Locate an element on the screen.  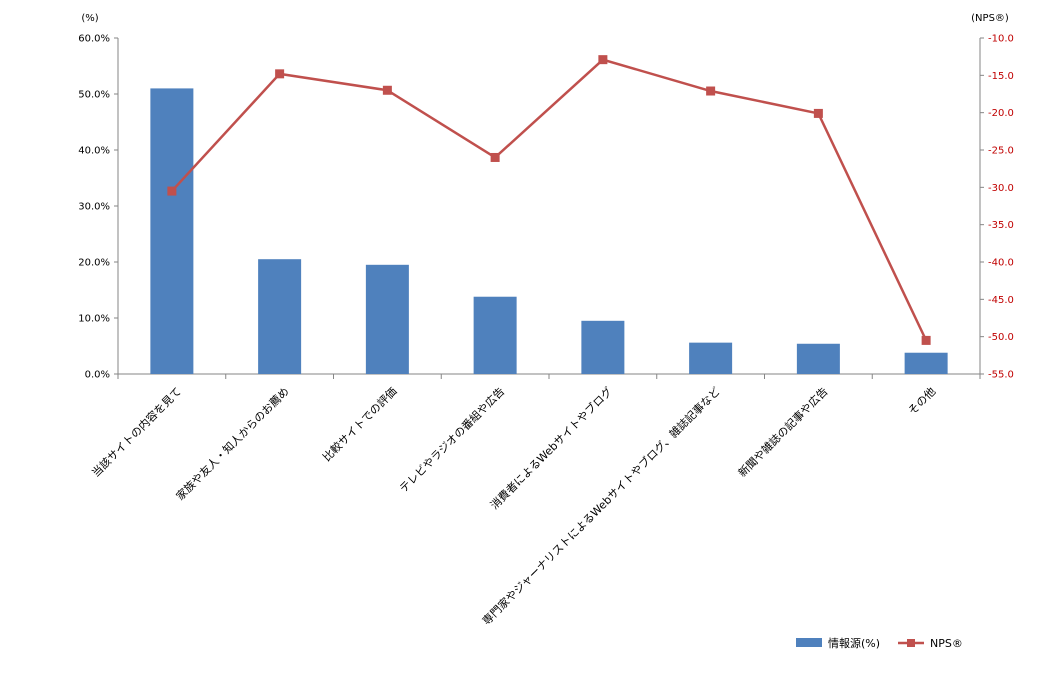
right-tick-label: -35.0 is located at coordinates (1001, 225).